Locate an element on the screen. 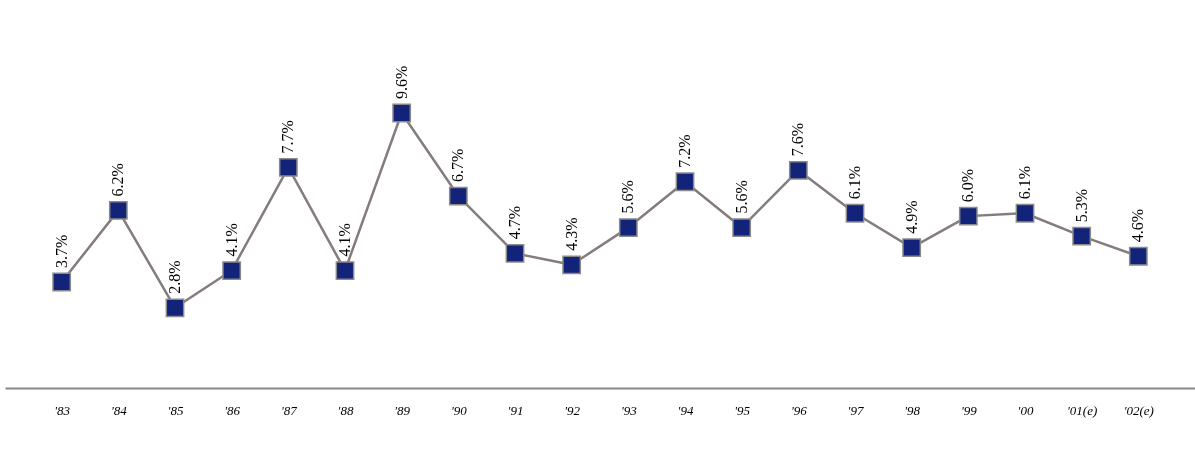  data-label: 7.7% is located at coordinates (288, 137).